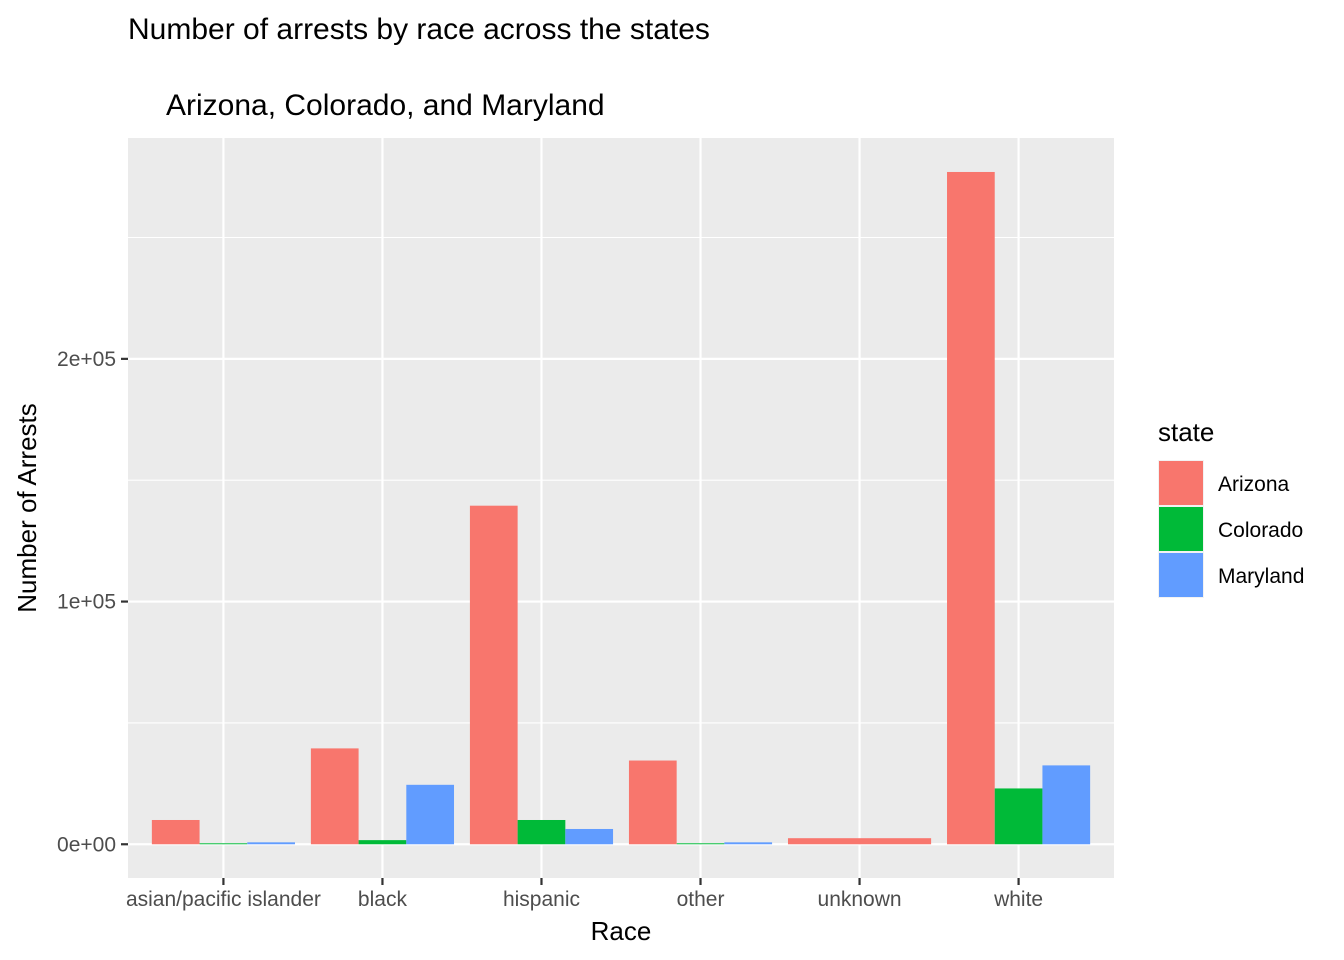 The width and height of the screenshot is (1344, 960). I want to click on x-axis-title: Race, so click(621, 931).